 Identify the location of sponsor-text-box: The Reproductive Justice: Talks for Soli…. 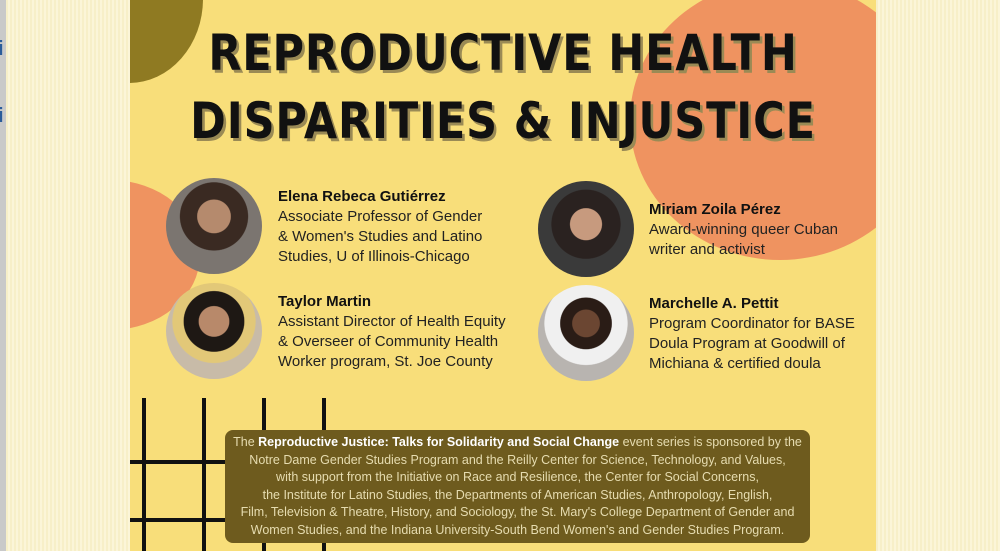
(517, 486).